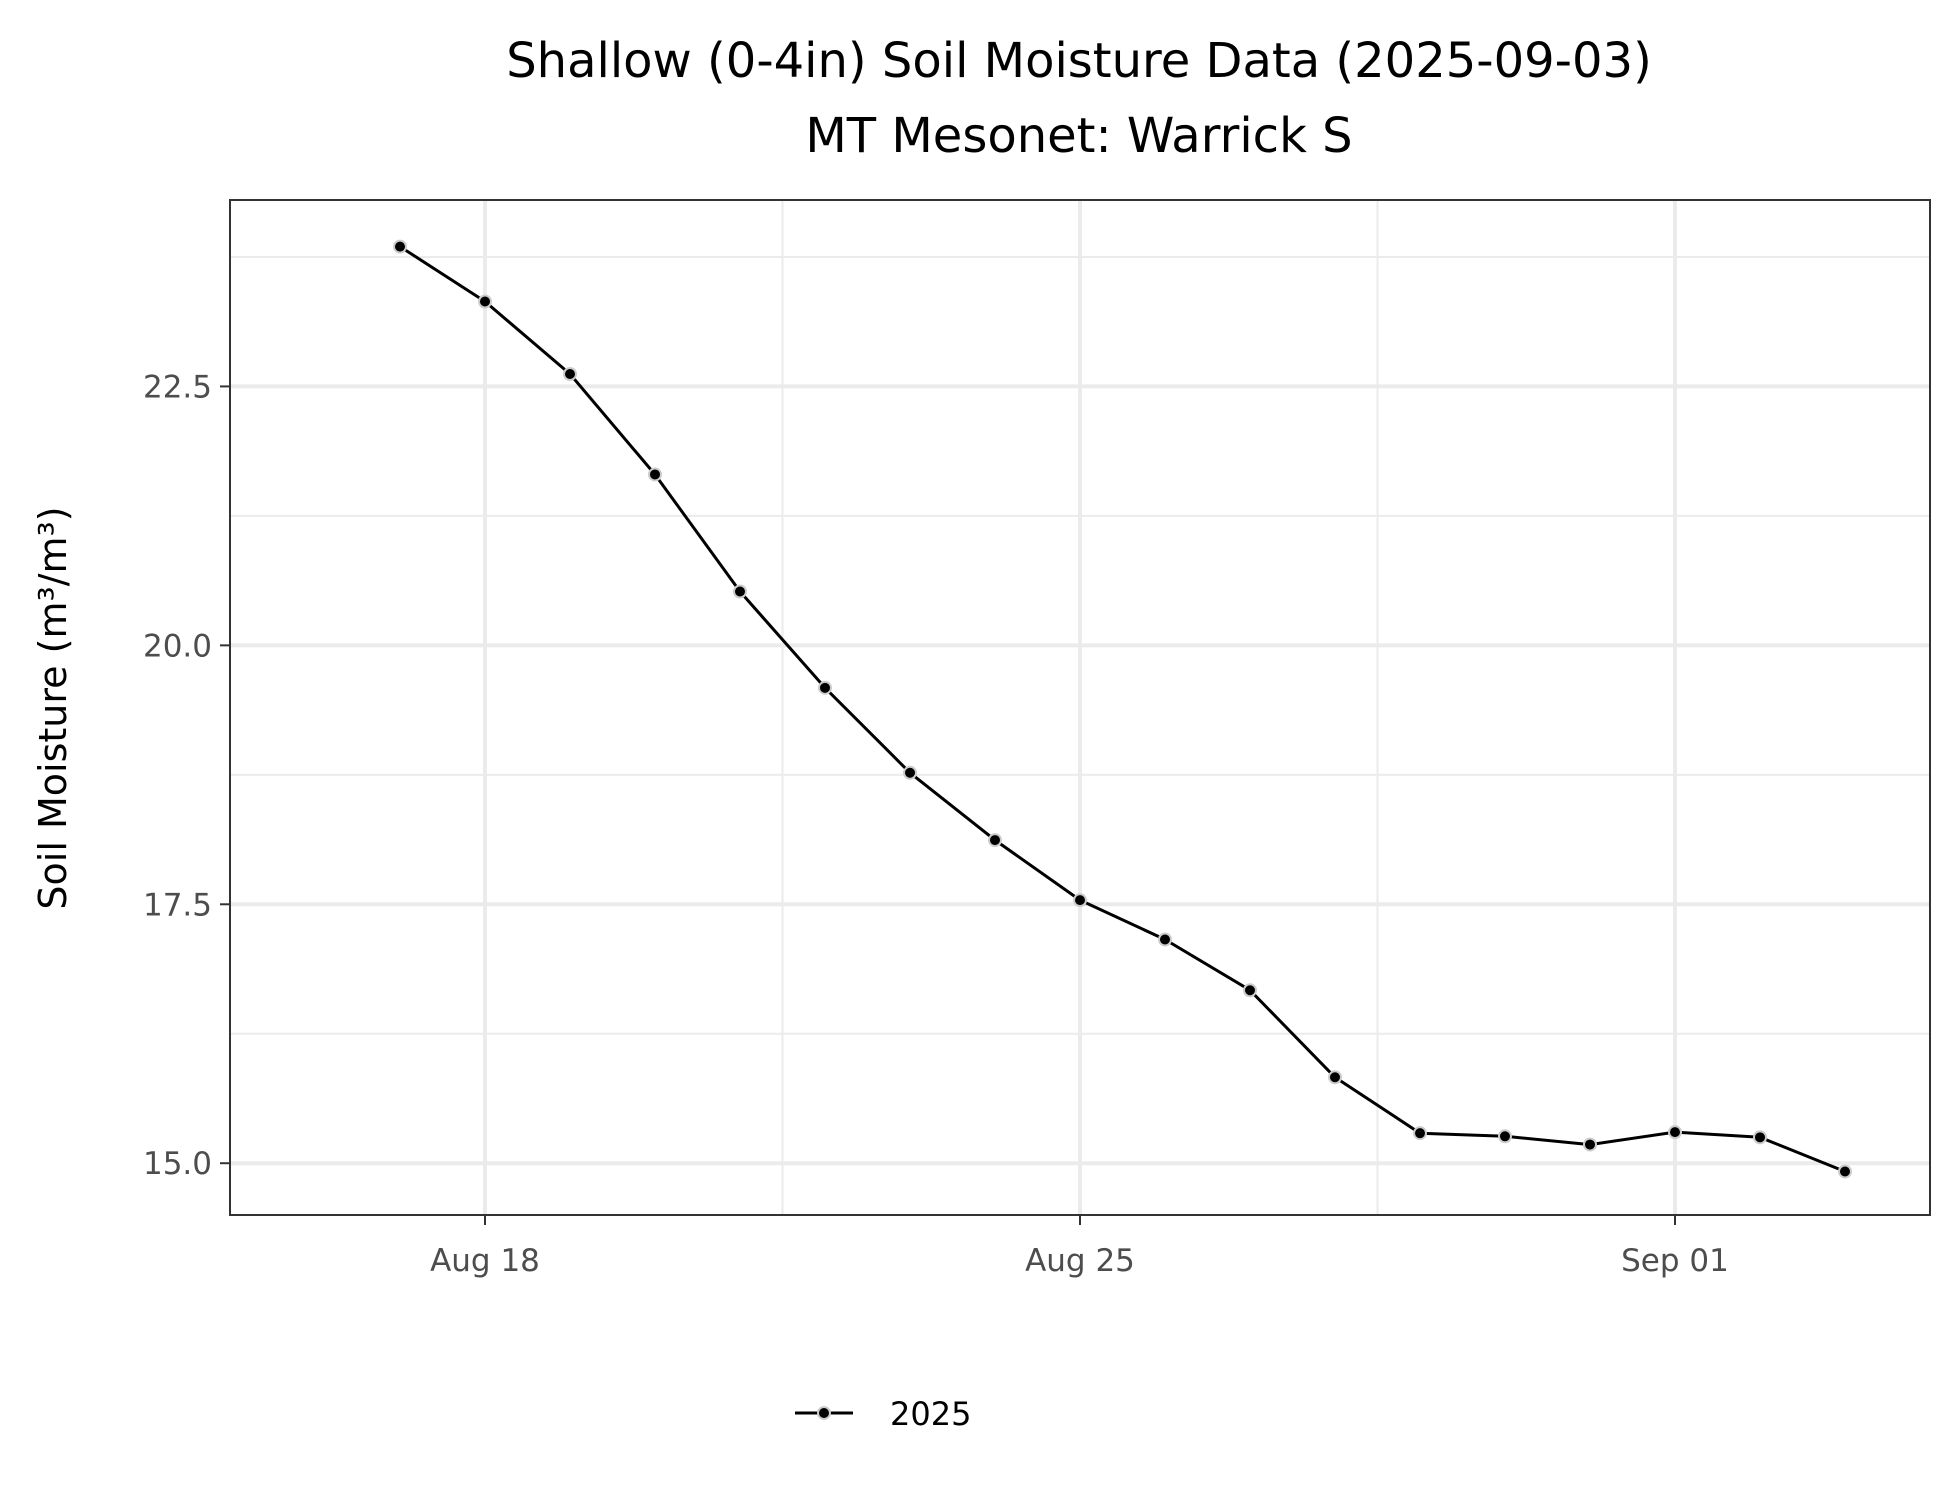  What do you see at coordinates (177, 387) in the screenshot?
I see `y-tick-label: 22.5` at bounding box center [177, 387].